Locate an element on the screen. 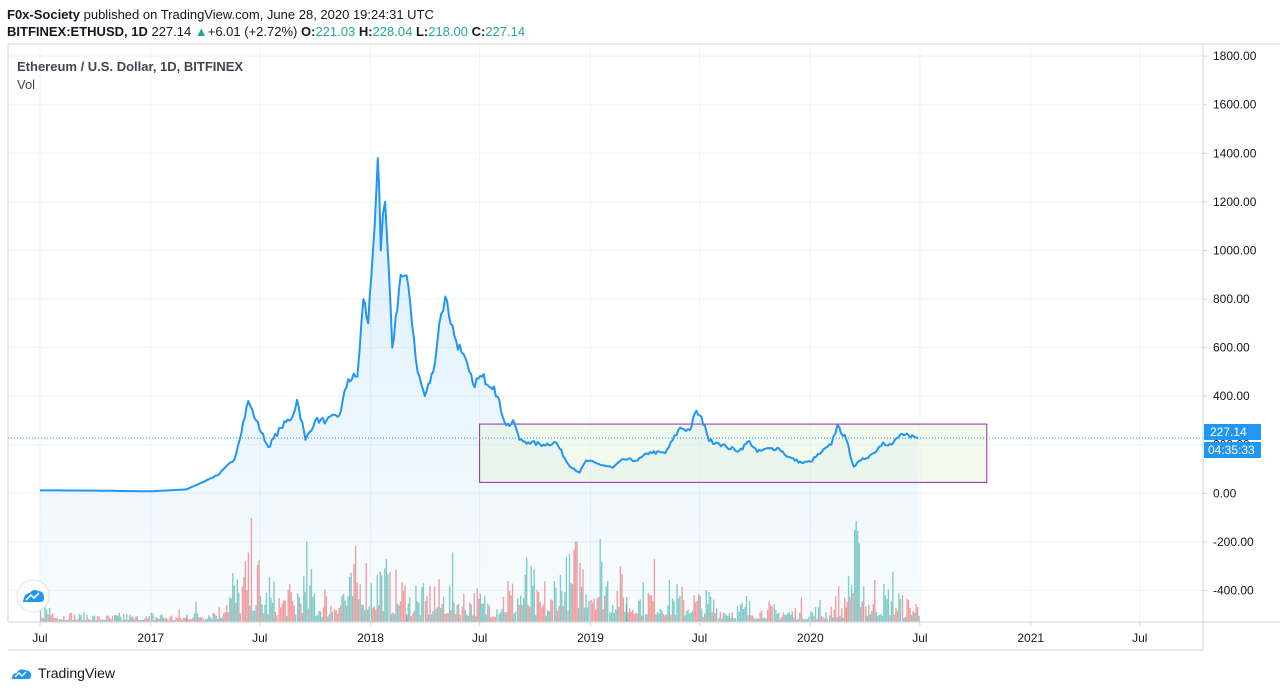 Image resolution: width=1280 pixels, height=693 pixels. low-label: L: is located at coordinates (422, 31).